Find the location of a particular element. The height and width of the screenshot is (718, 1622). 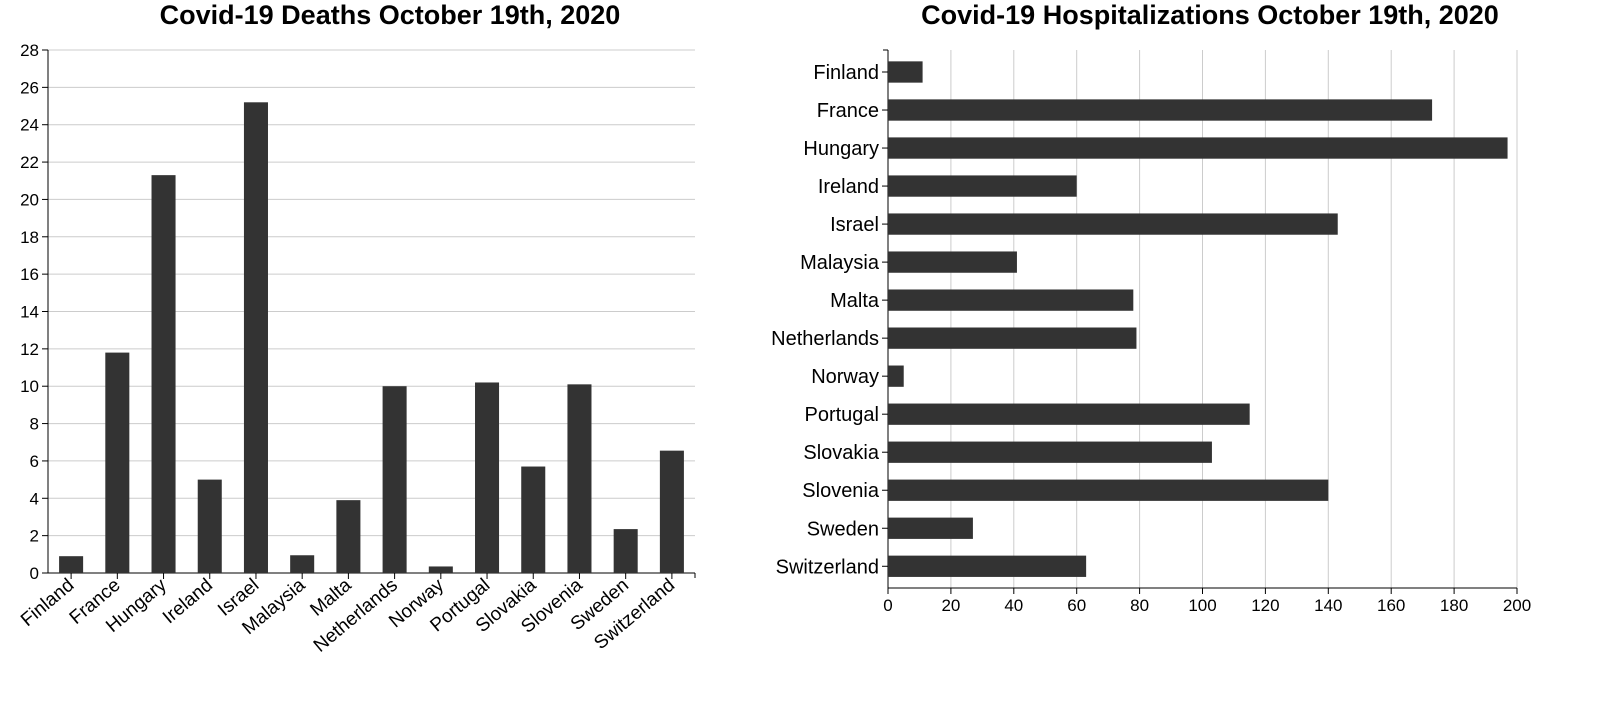

y-tick-label: 4 is located at coordinates (34, 498).